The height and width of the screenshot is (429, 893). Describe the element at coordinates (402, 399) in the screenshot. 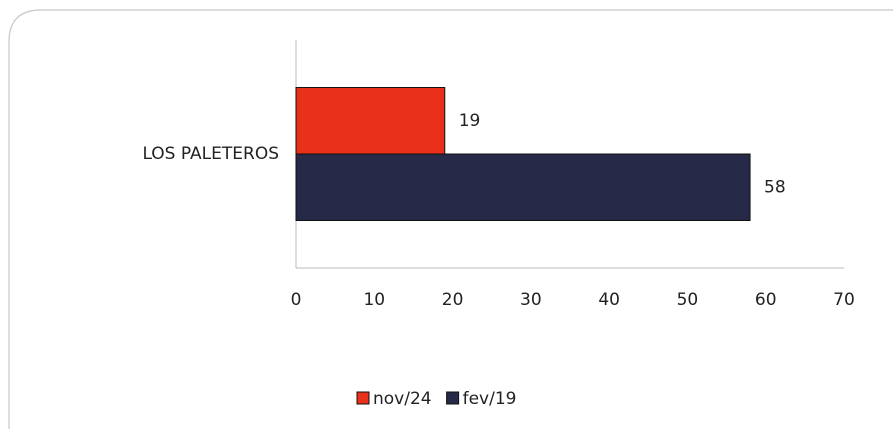

I see `legend-label: nov/24` at that location.